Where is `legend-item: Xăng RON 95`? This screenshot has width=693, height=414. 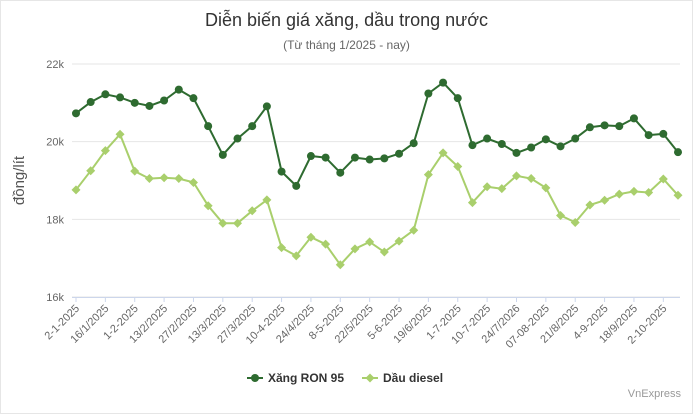
legend-item: Xăng RON 95 is located at coordinates (295, 378).